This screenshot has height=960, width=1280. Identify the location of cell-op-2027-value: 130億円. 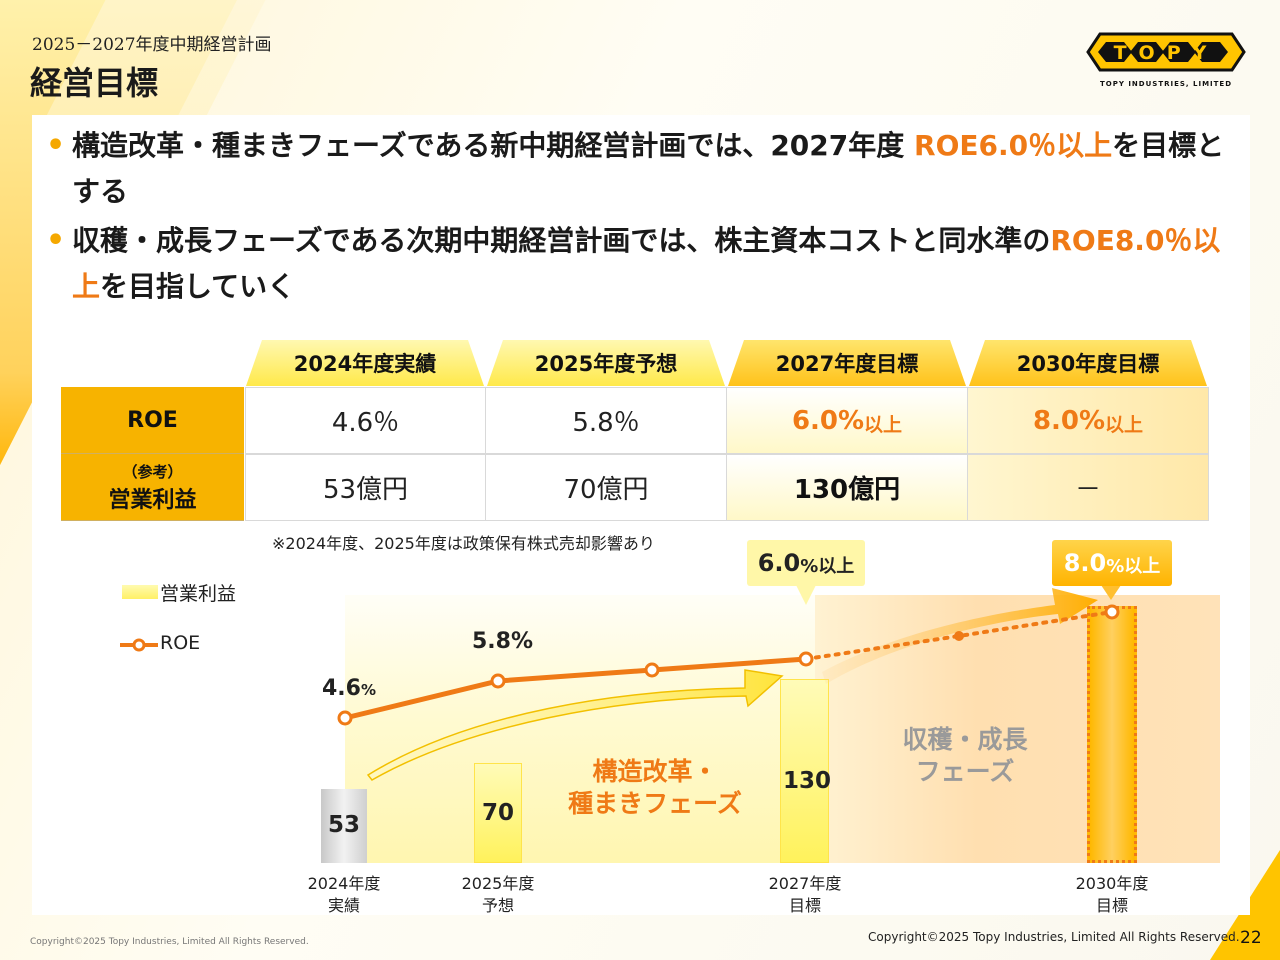
(847, 490).